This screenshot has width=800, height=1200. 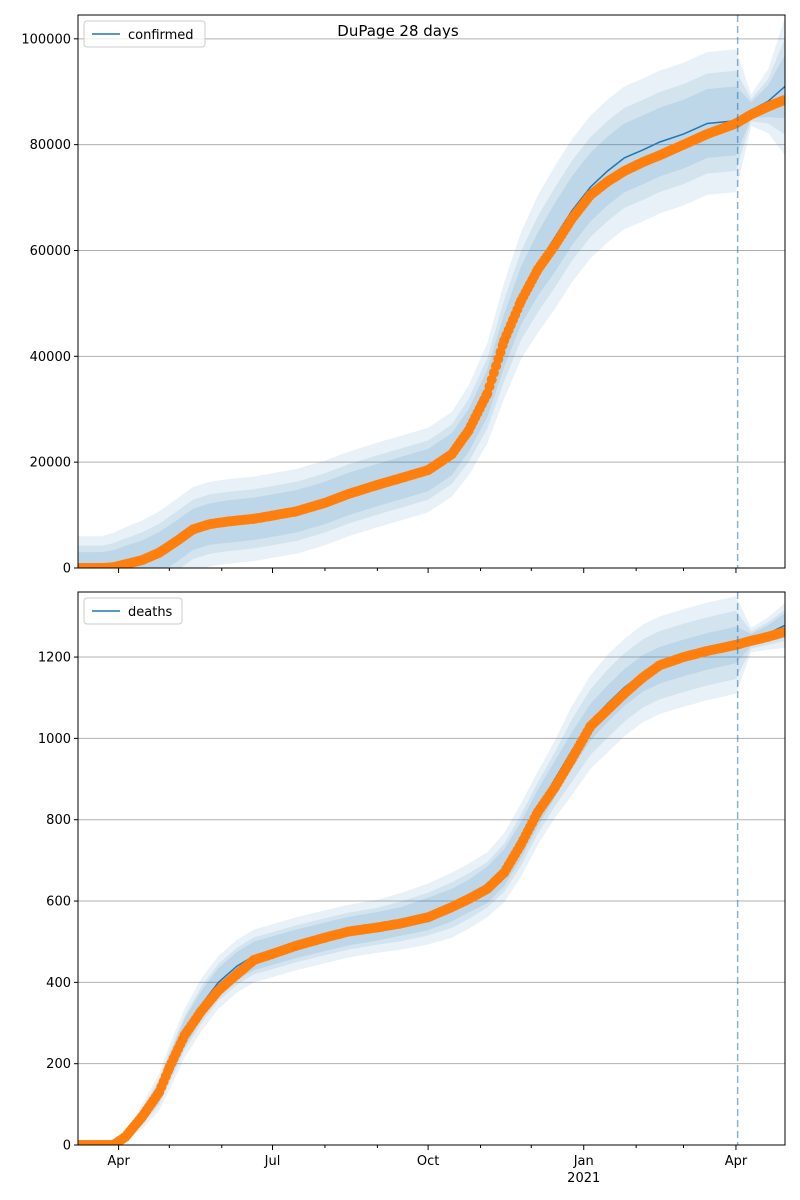 I want to click on legend: deaths, so click(x=133, y=611).